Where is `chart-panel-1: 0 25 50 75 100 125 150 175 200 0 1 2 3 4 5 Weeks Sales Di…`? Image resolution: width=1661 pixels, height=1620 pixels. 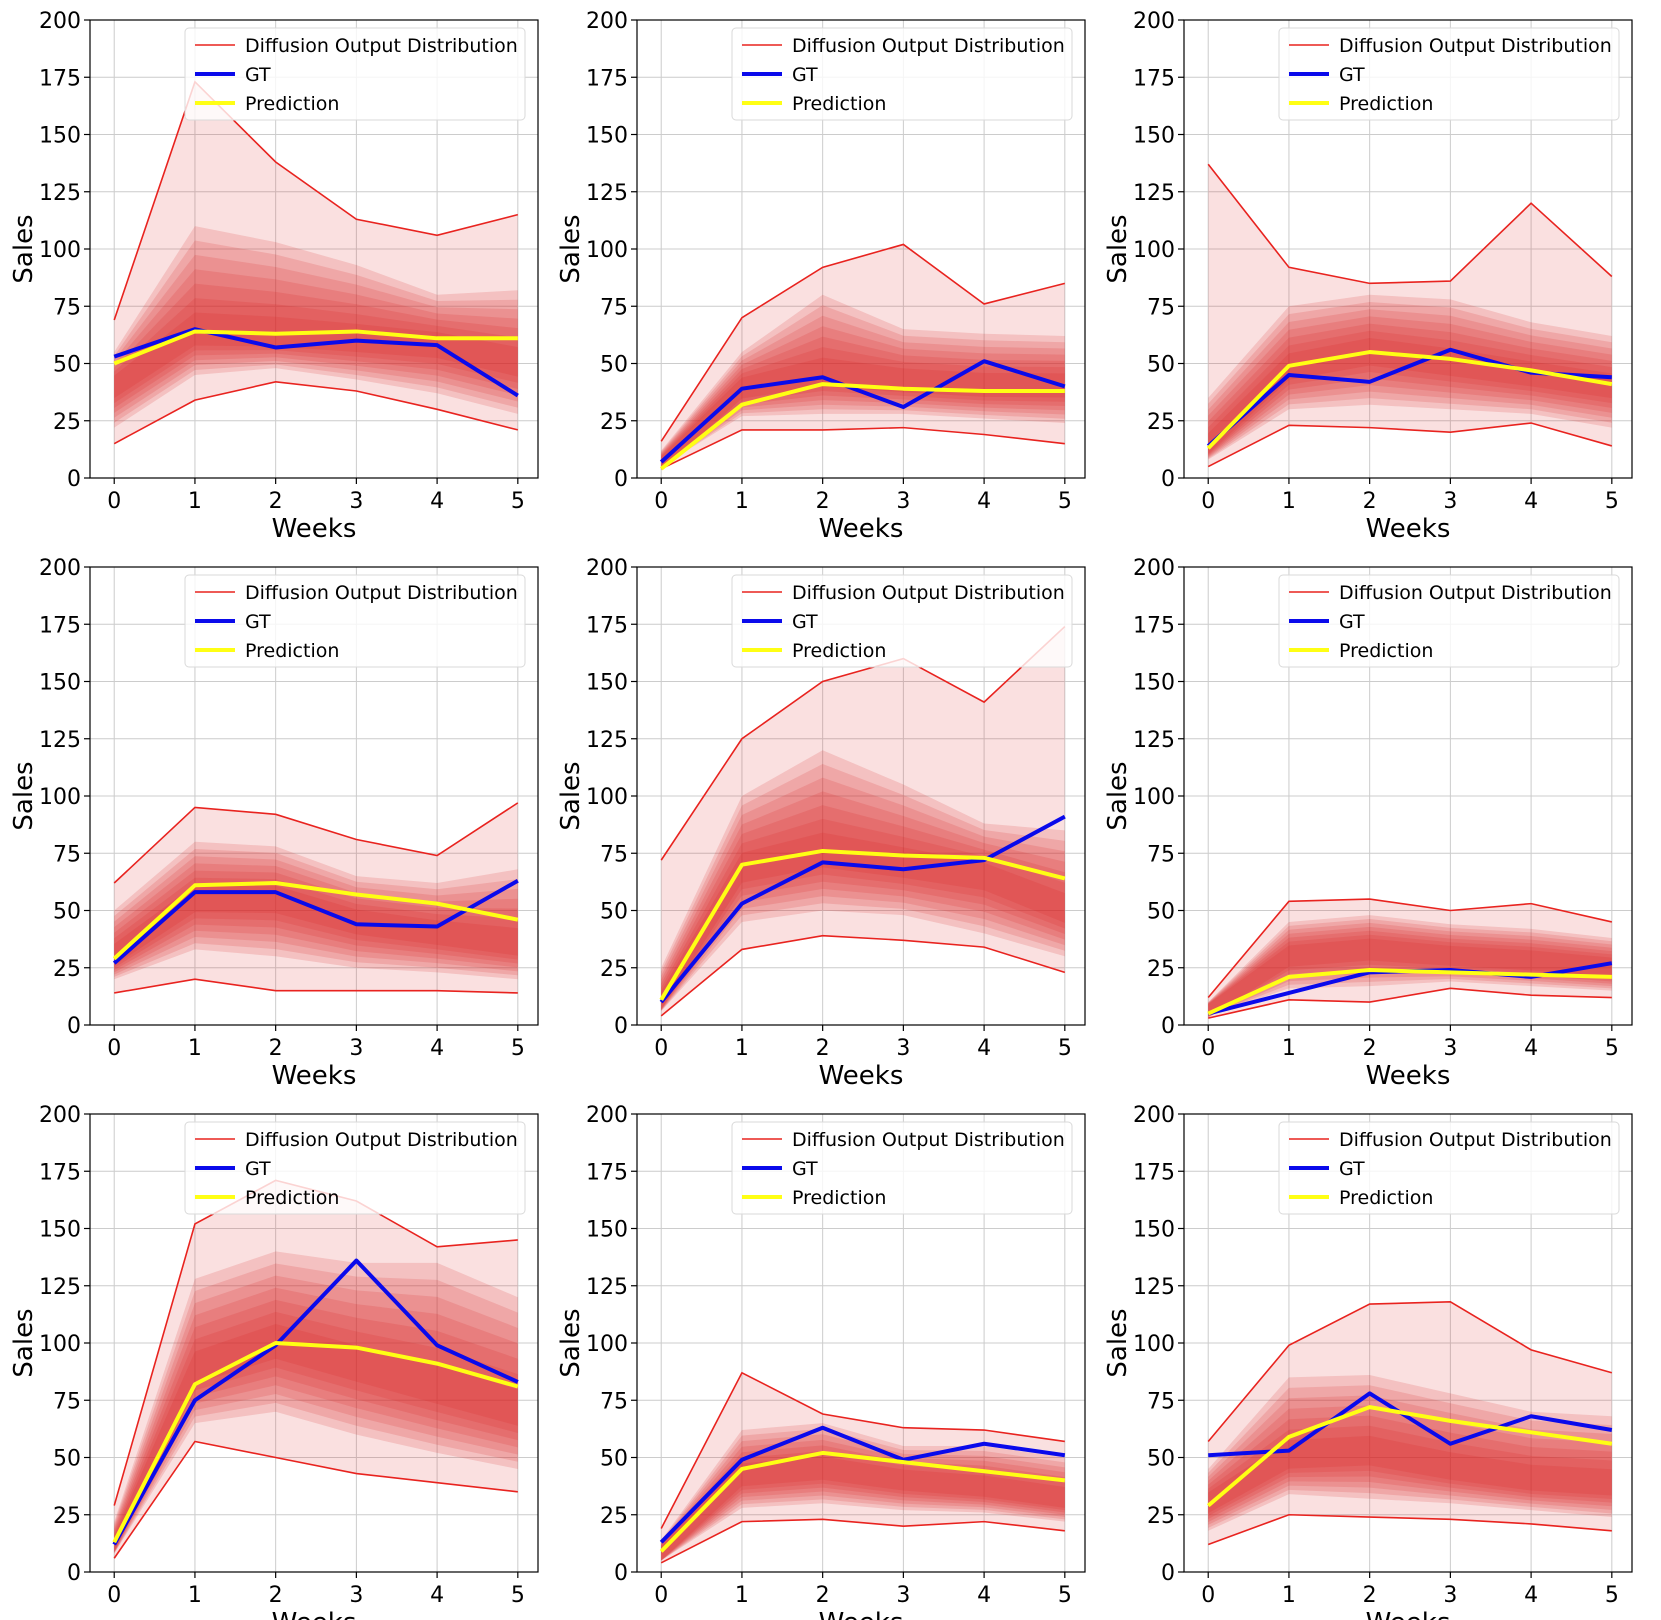
chart-panel-1: 0 25 50 75 100 125 150 175 200 0 1 2 3 4 5 Weeks Sales Di… is located at coordinates (274, 276).